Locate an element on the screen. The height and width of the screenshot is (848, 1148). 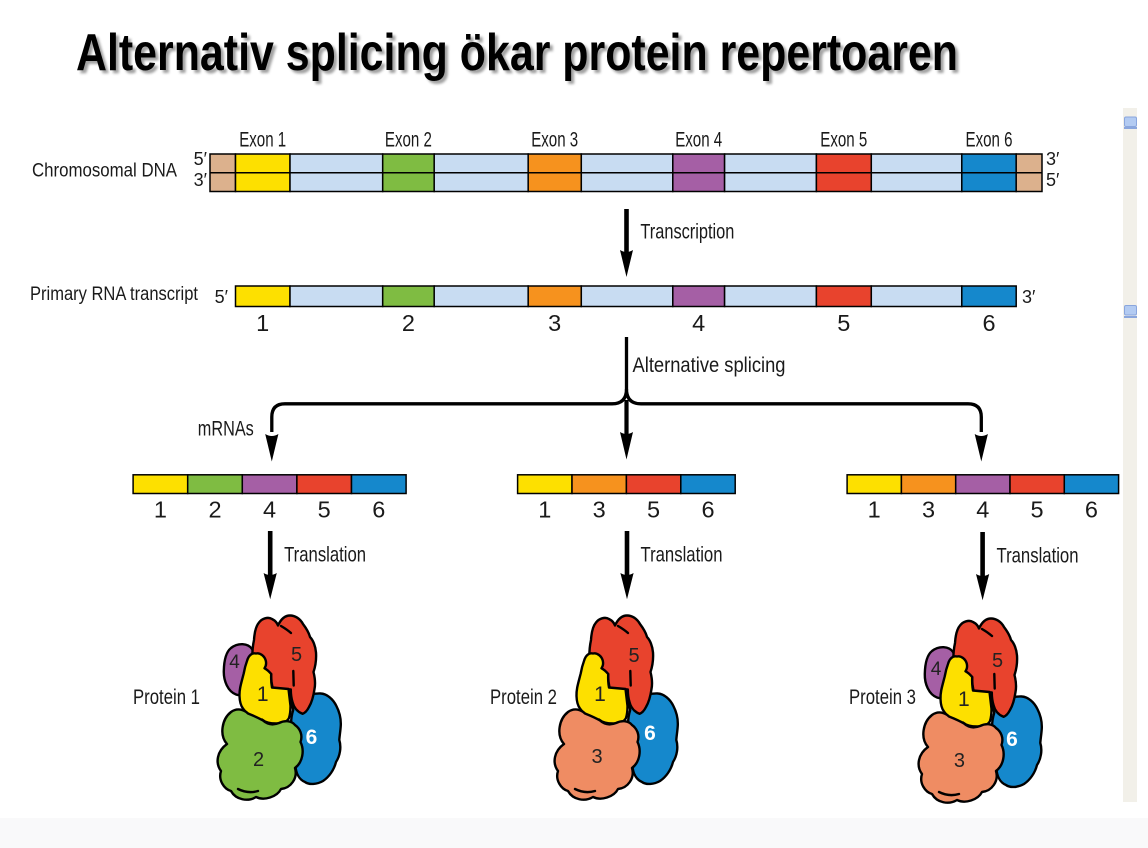
svg-text: Exon 5 is located at coordinates (843, 140).